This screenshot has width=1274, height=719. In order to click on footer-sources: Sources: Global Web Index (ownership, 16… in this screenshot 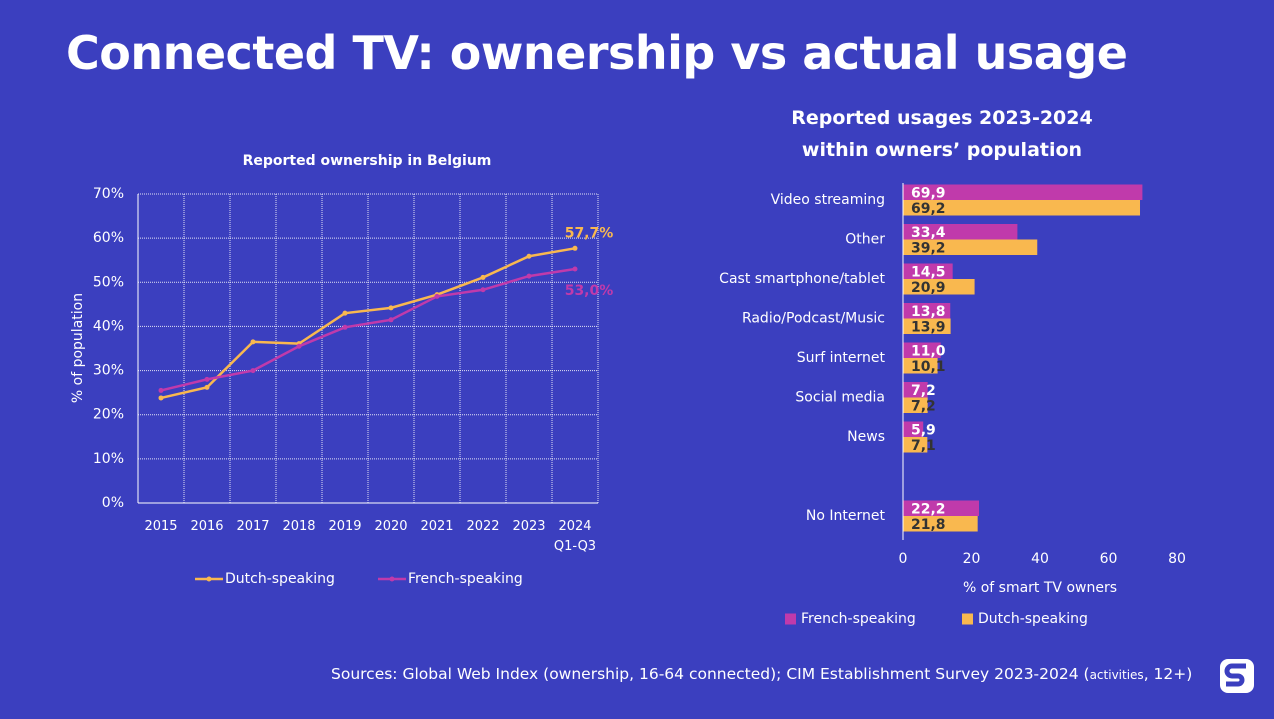, I will do `click(710, 674)`.